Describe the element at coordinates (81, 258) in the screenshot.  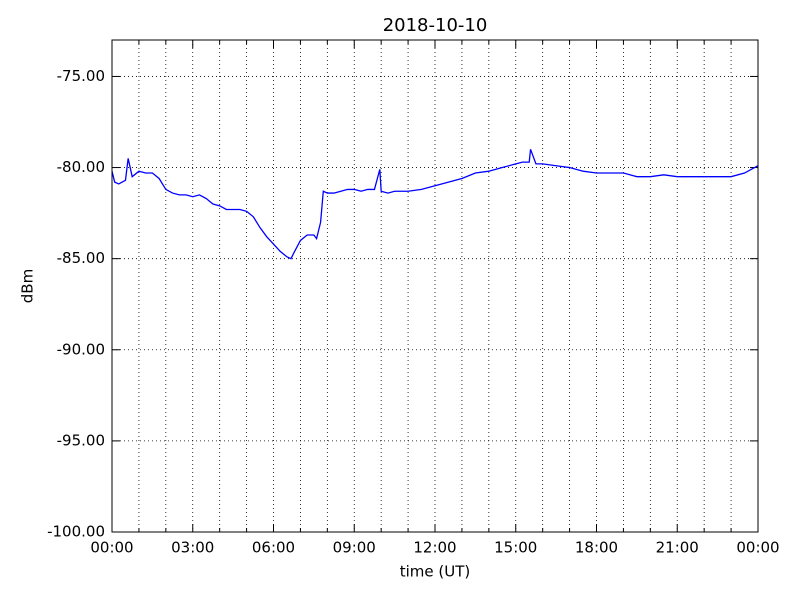
I see `y-tick-label: -85.00` at that location.